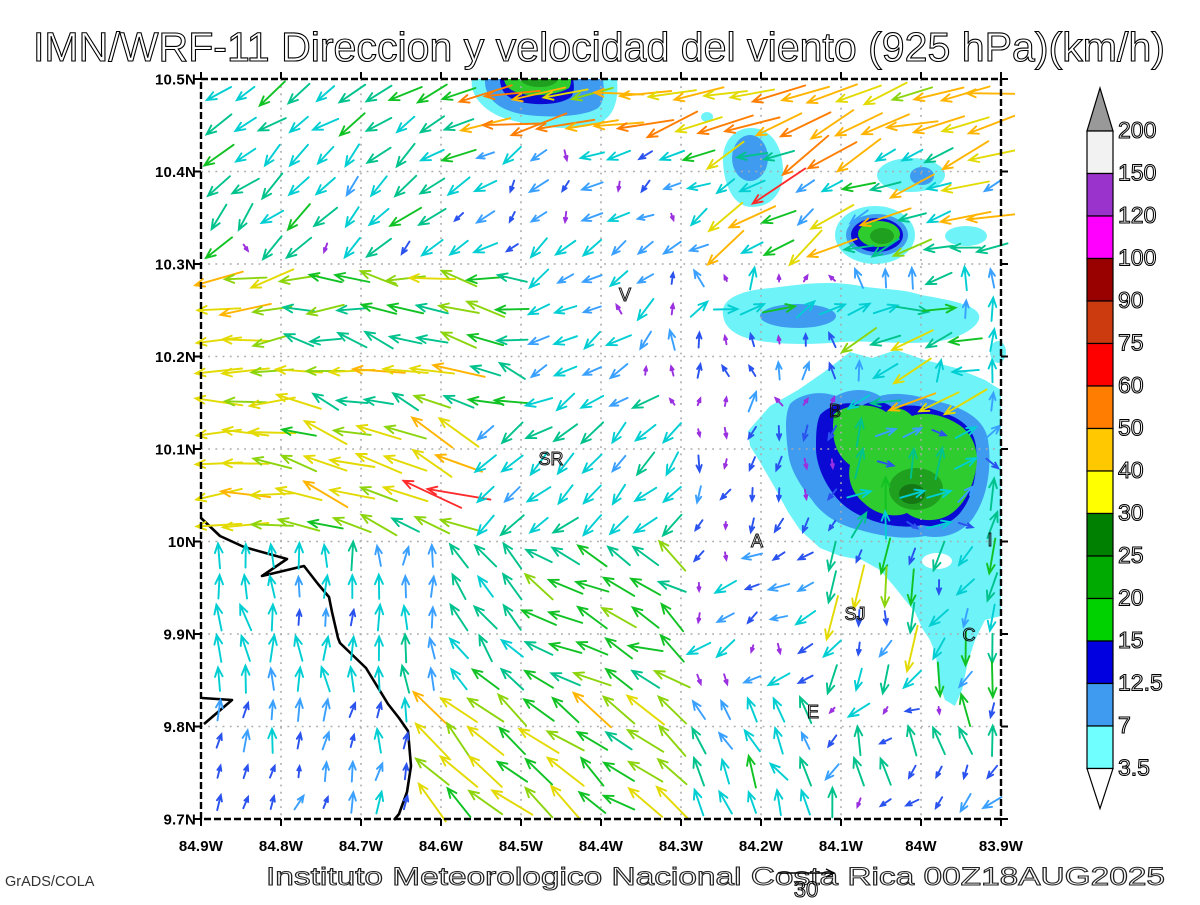 Image resolution: width=1200 pixels, height=905 pixels. What do you see at coordinates (1131, 470) in the screenshot?
I see `svg-text: 40` at bounding box center [1131, 470].